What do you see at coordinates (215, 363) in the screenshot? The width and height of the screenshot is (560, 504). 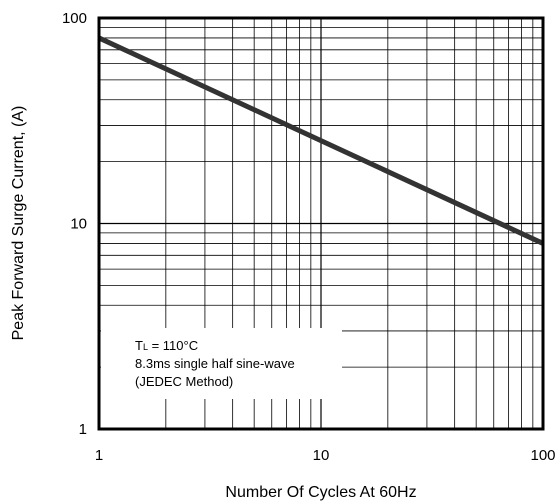 I see `annotation-line2: 8.3ms single half sine-wave` at bounding box center [215, 363].